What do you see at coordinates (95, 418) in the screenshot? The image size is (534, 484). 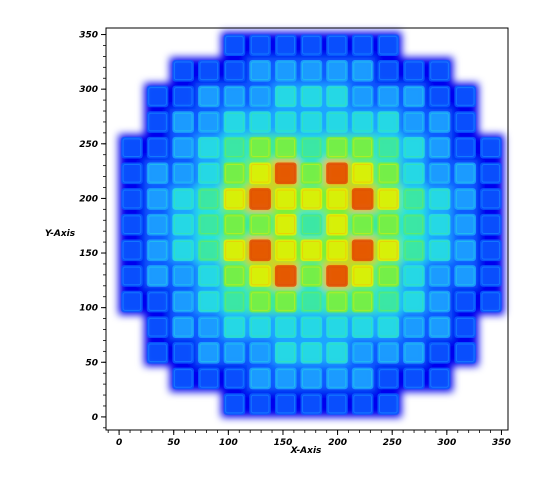 I see `y-tick-label: 0` at bounding box center [95, 418].